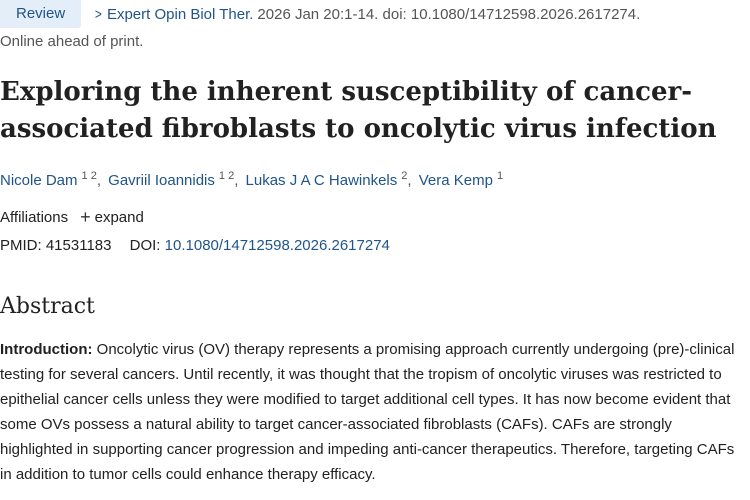 This screenshot has height=500, width=750. Describe the element at coordinates (78, 245) in the screenshot. I see `pmid-value: 41531183` at that location.